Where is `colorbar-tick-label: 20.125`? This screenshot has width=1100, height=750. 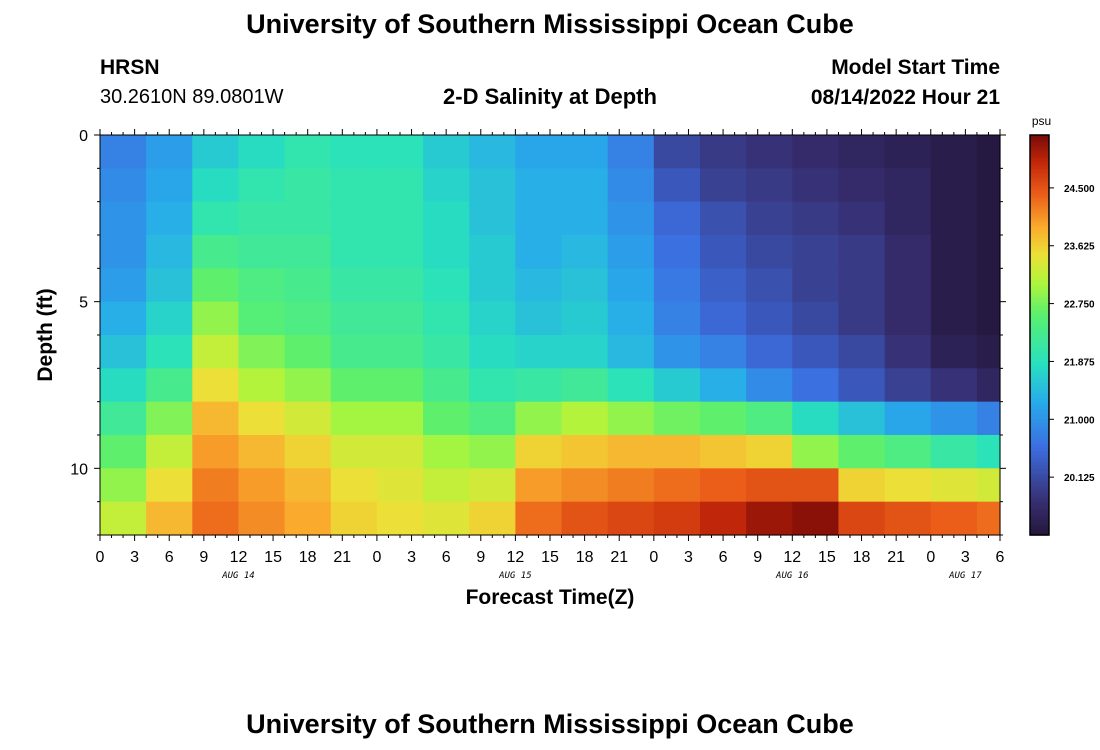 colorbar-tick-label: 20.125 is located at coordinates (1079, 478).